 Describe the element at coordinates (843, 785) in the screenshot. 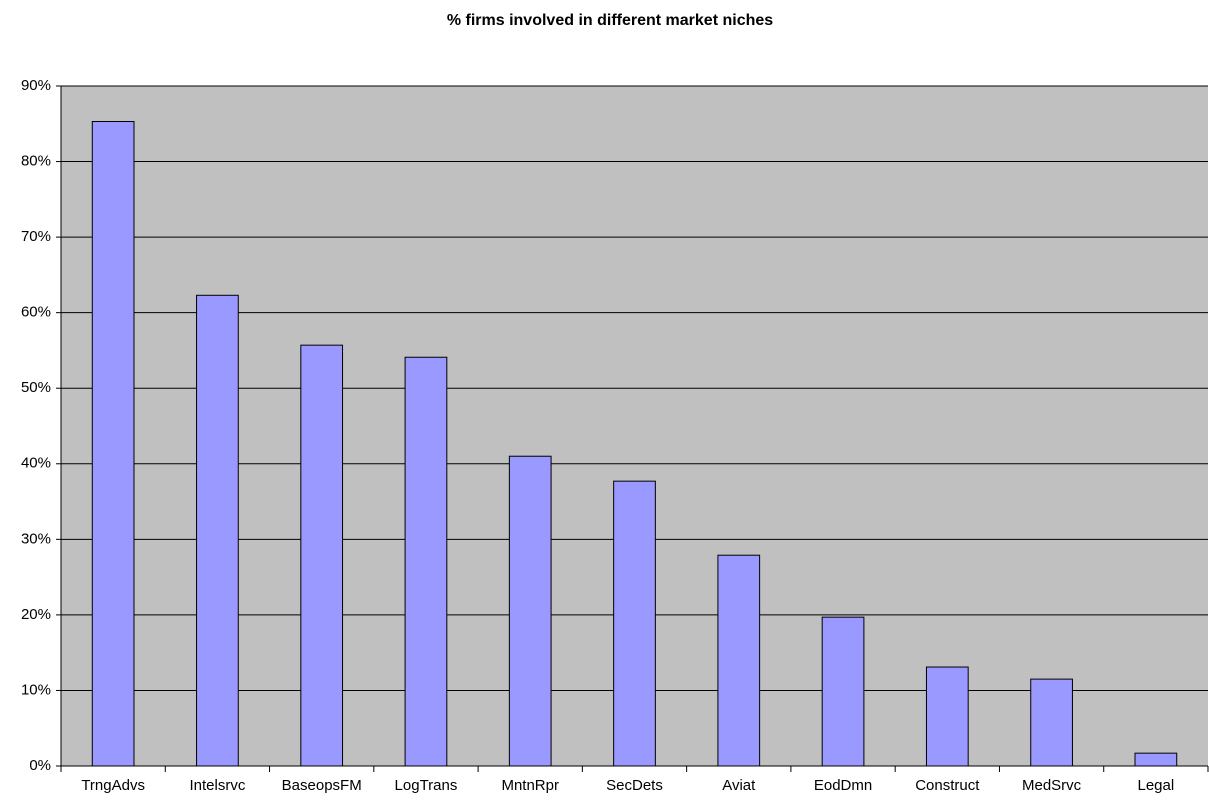

I see `x-tick-label: EodDmn` at that location.